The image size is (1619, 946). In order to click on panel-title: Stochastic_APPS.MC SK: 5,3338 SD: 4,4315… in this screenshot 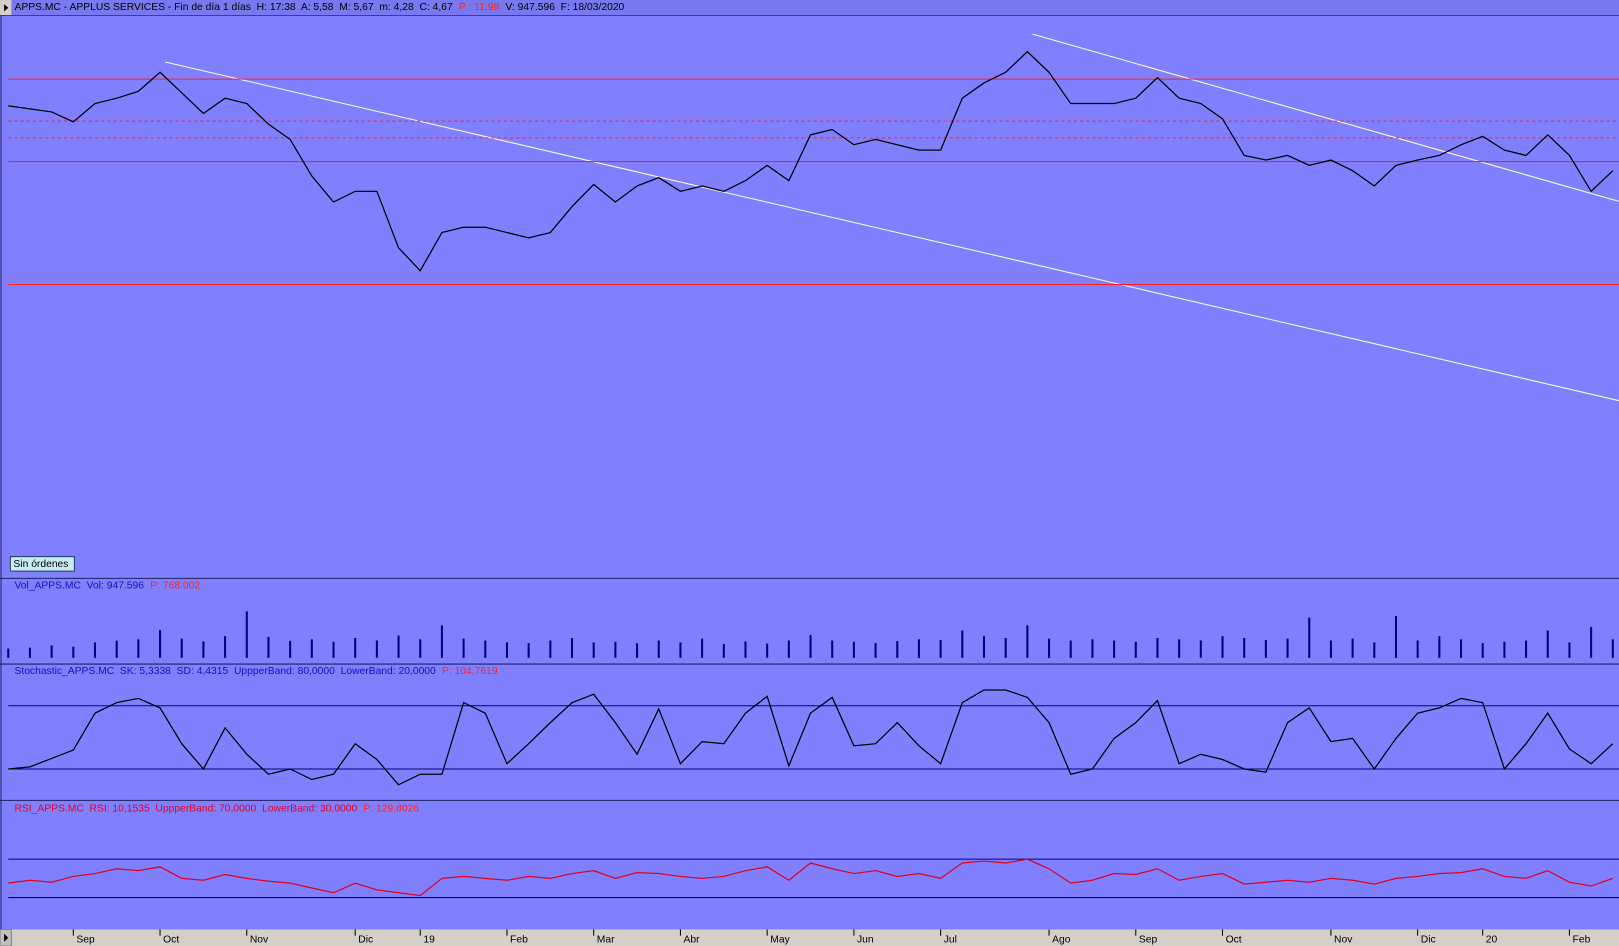, I will do `click(225, 671)`.